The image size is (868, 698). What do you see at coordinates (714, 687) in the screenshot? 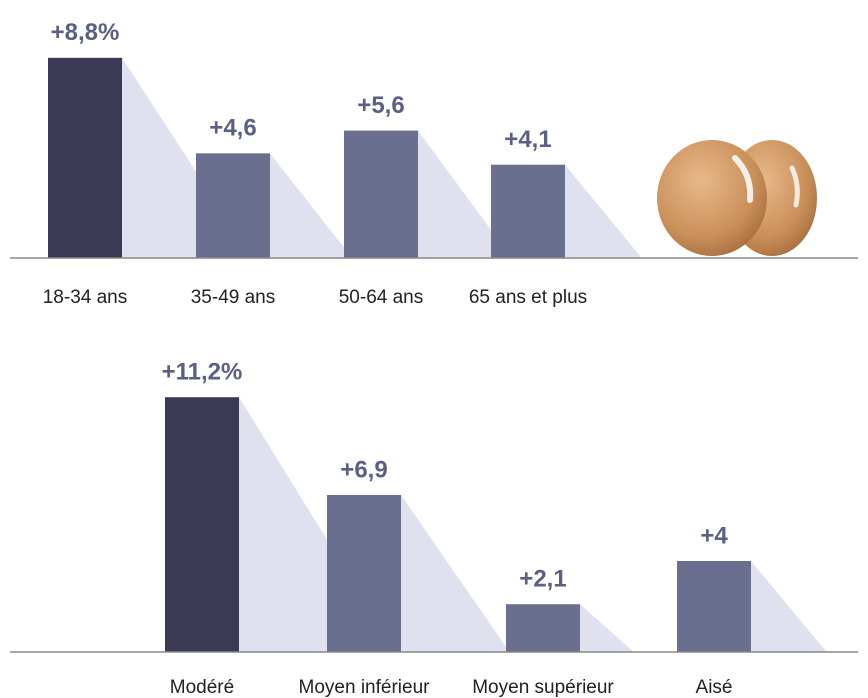
I see `x-tick-label: Aisé` at bounding box center [714, 687].